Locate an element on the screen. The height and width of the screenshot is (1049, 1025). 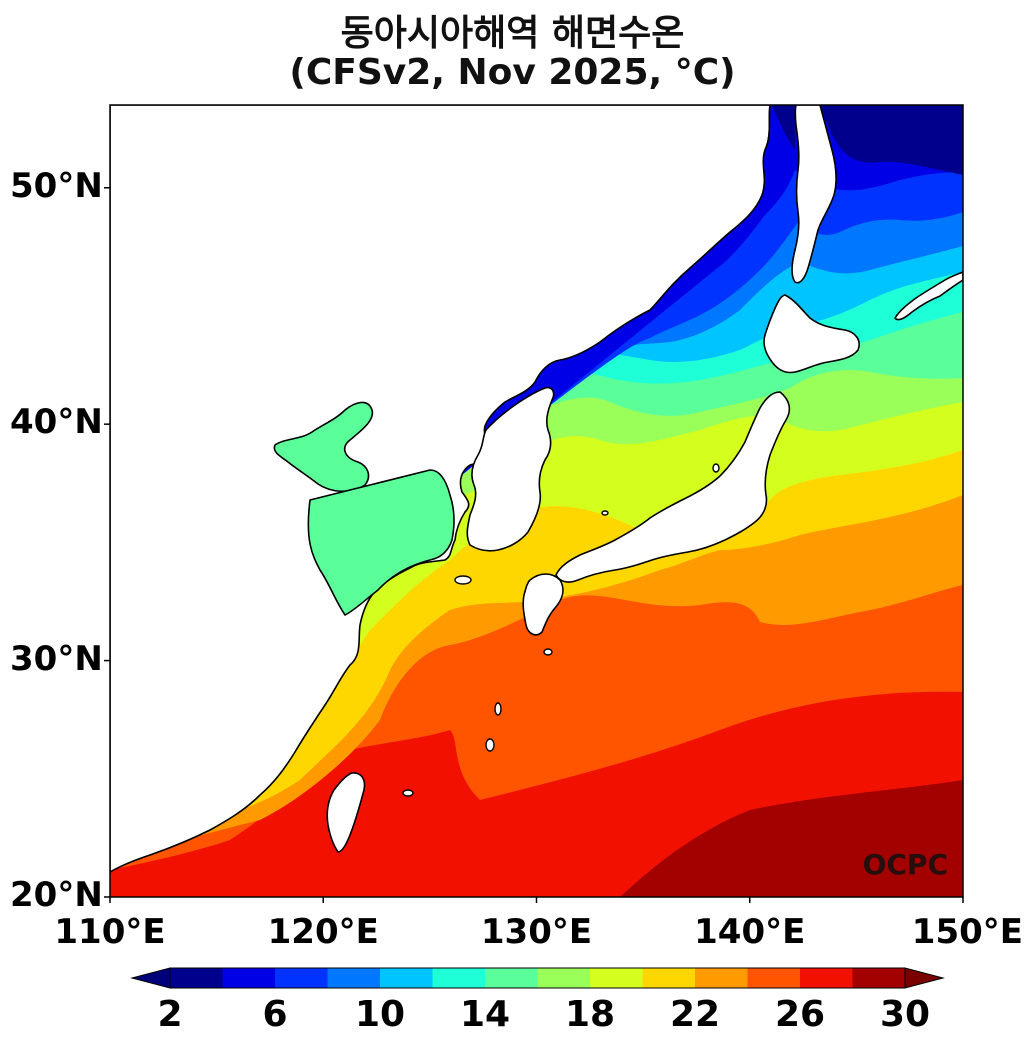
colorbar-tick-label: 2 is located at coordinates (170, 1014).